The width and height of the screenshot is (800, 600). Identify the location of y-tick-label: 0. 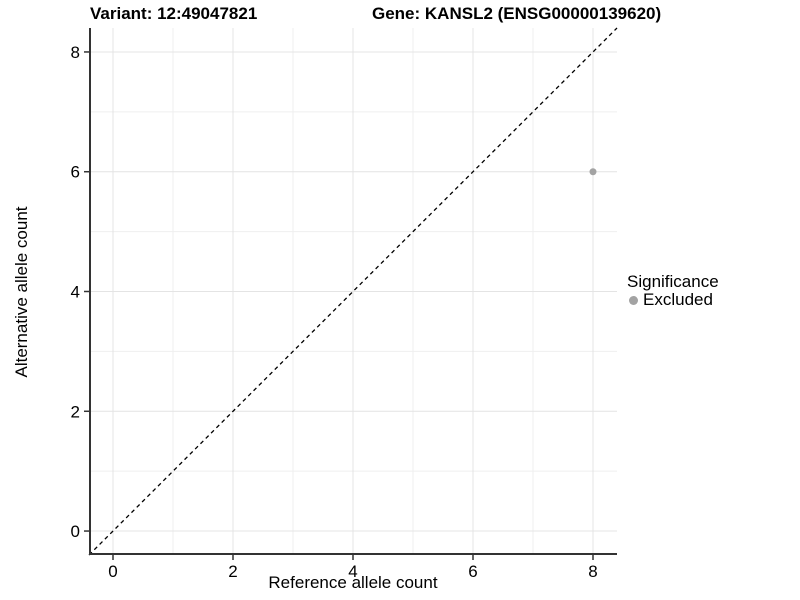
(75, 531).